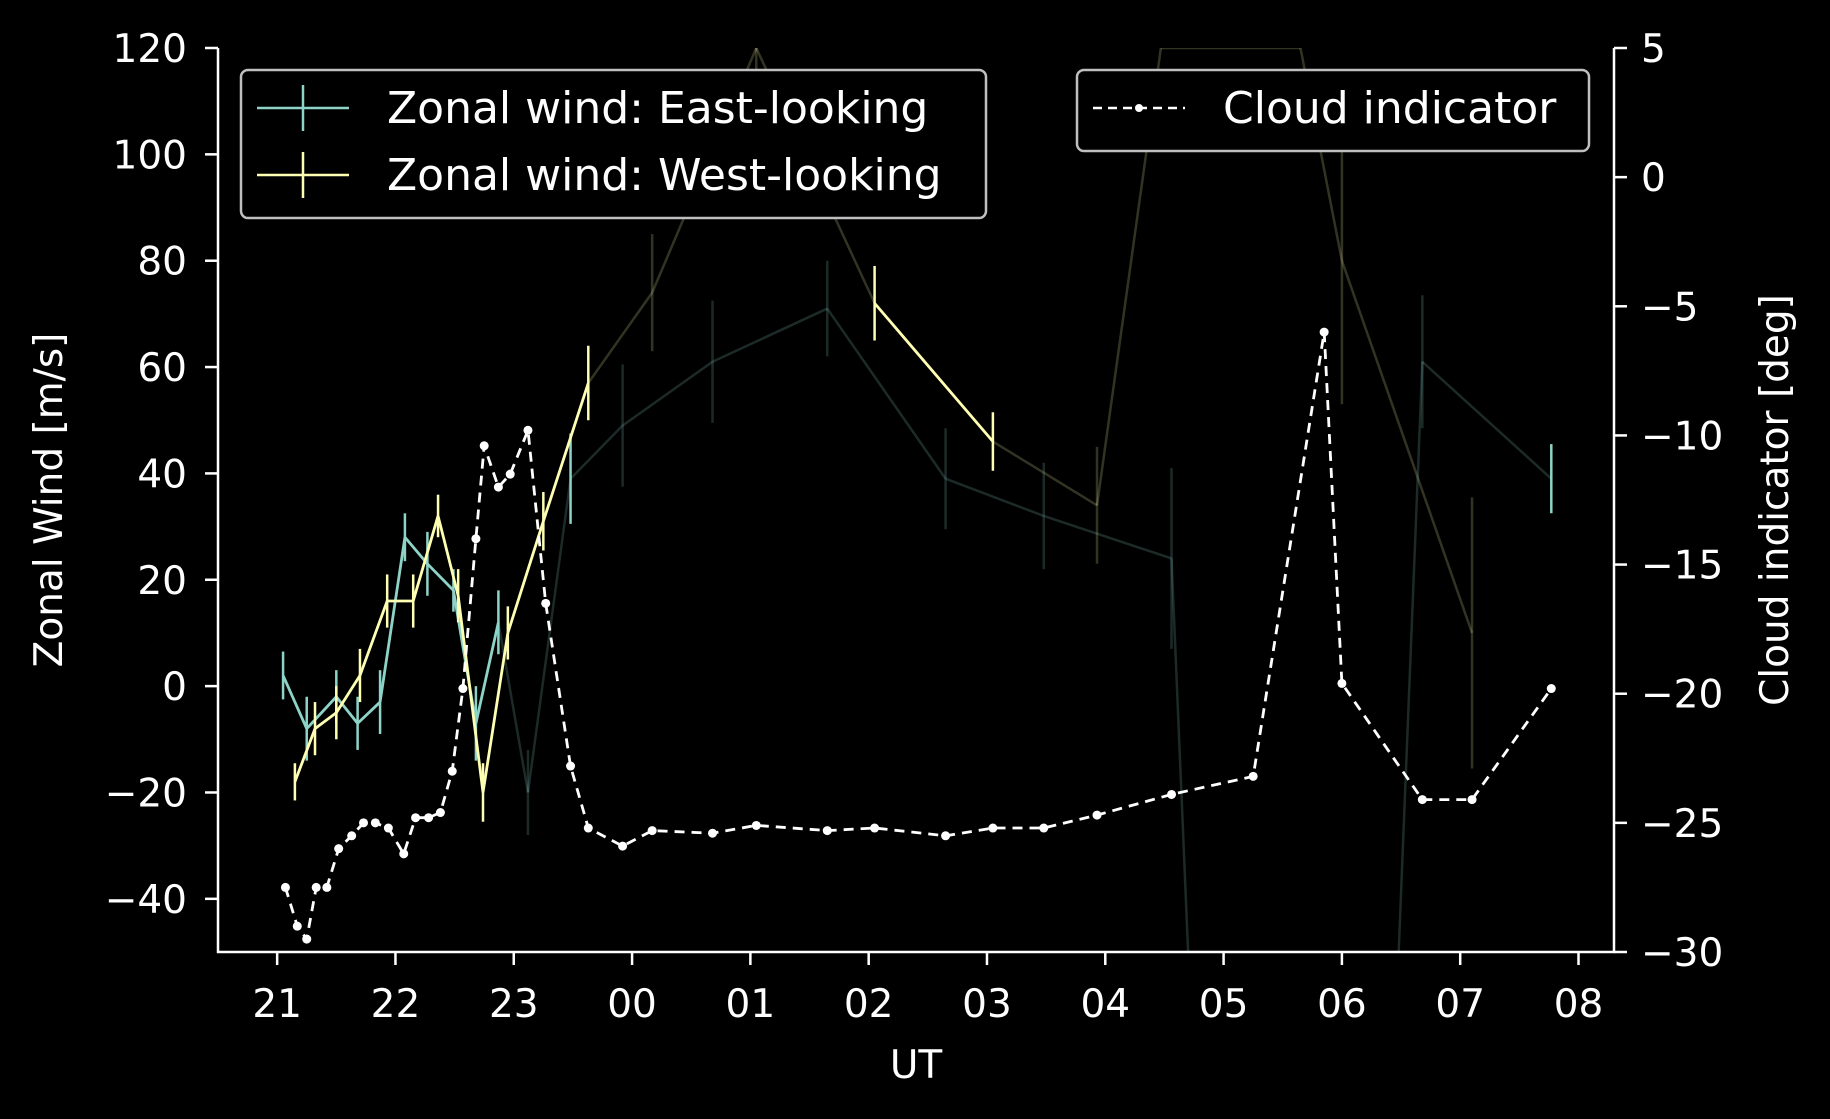 This screenshot has height=1119, width=1830. What do you see at coordinates (162, 368) in the screenshot?
I see `y-tick-label: 60` at bounding box center [162, 368].